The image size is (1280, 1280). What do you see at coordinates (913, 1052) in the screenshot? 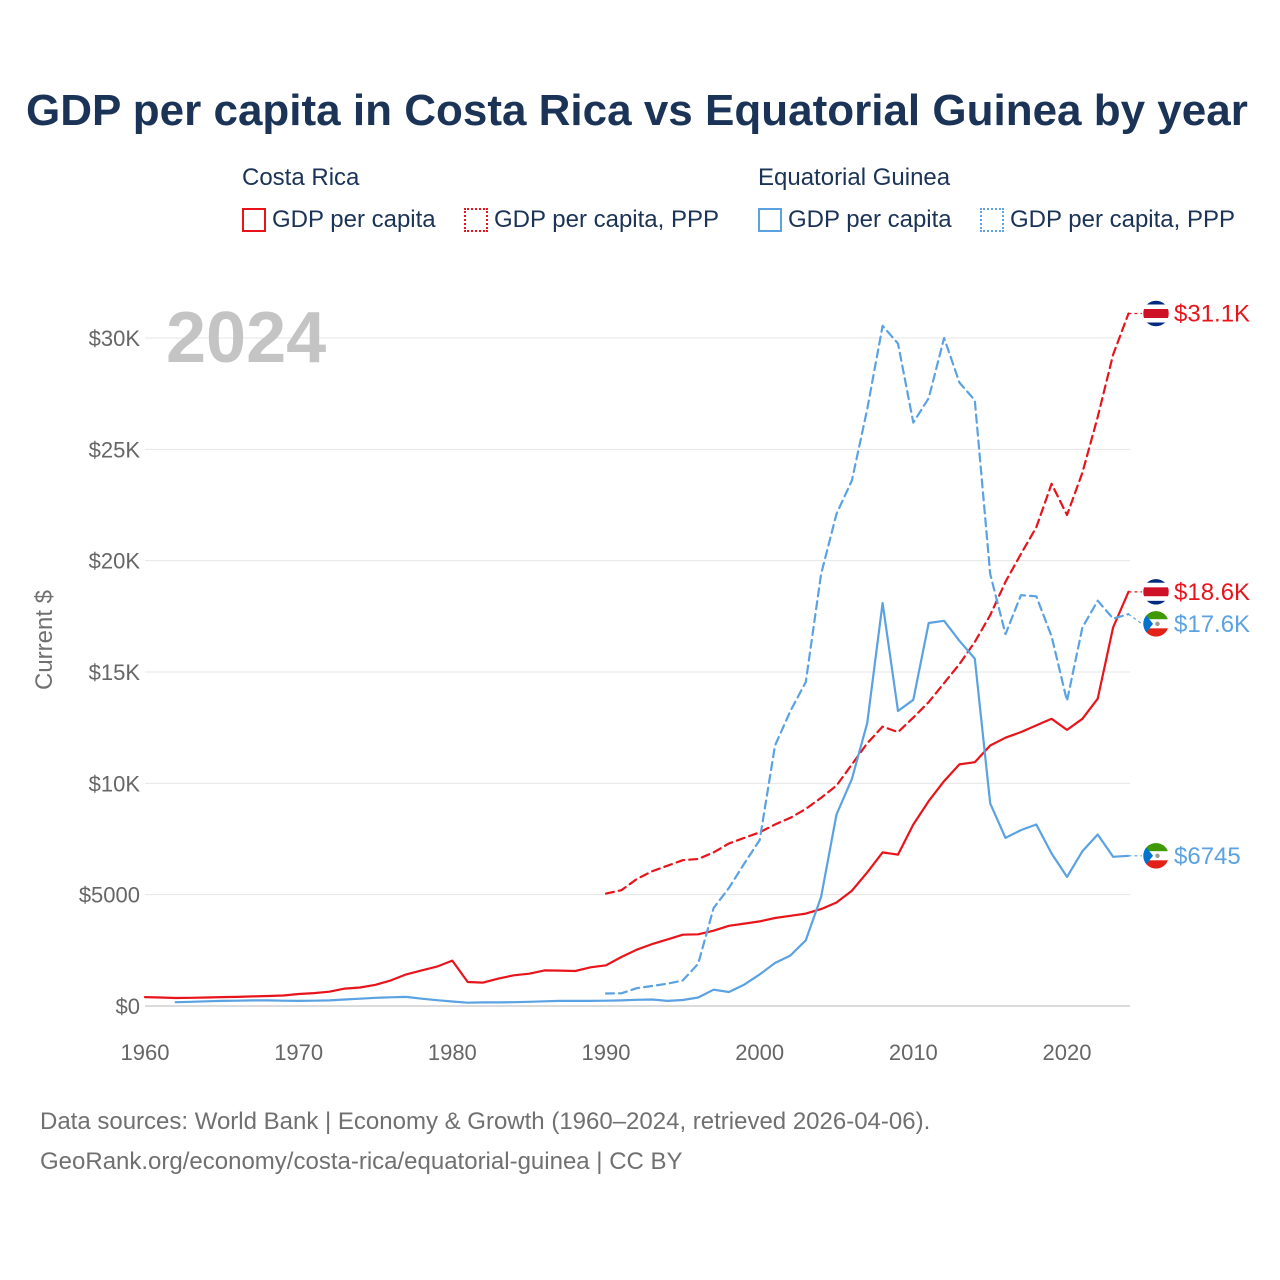
I see `x-tick-label: 2010` at bounding box center [913, 1052].